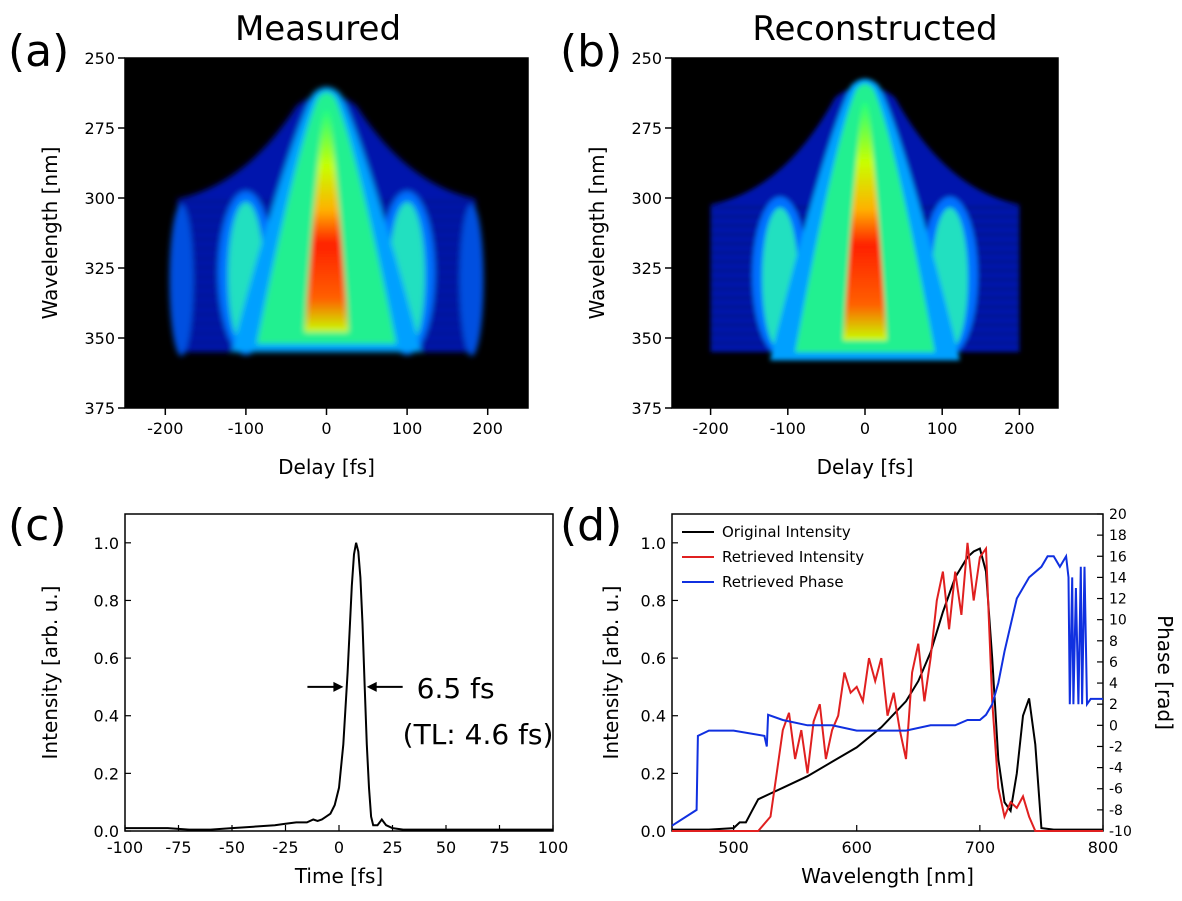  Describe the element at coordinates (1116, 769) in the screenshot. I see `y-right-tick-label: -4` at that location.